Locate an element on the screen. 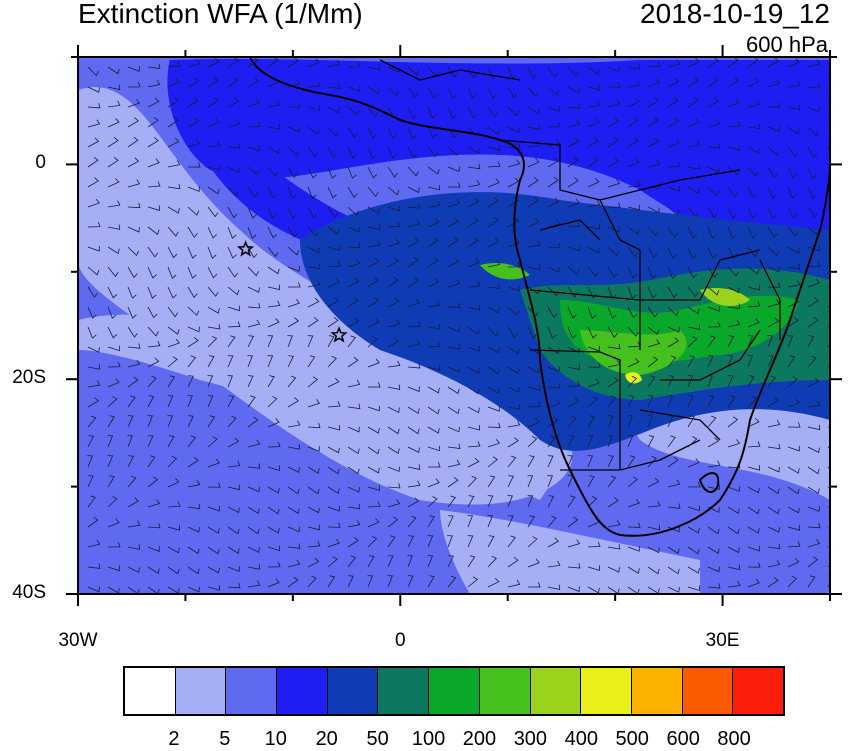 This screenshot has height=751, width=850. colorbar-swatch is located at coordinates (252, 691).